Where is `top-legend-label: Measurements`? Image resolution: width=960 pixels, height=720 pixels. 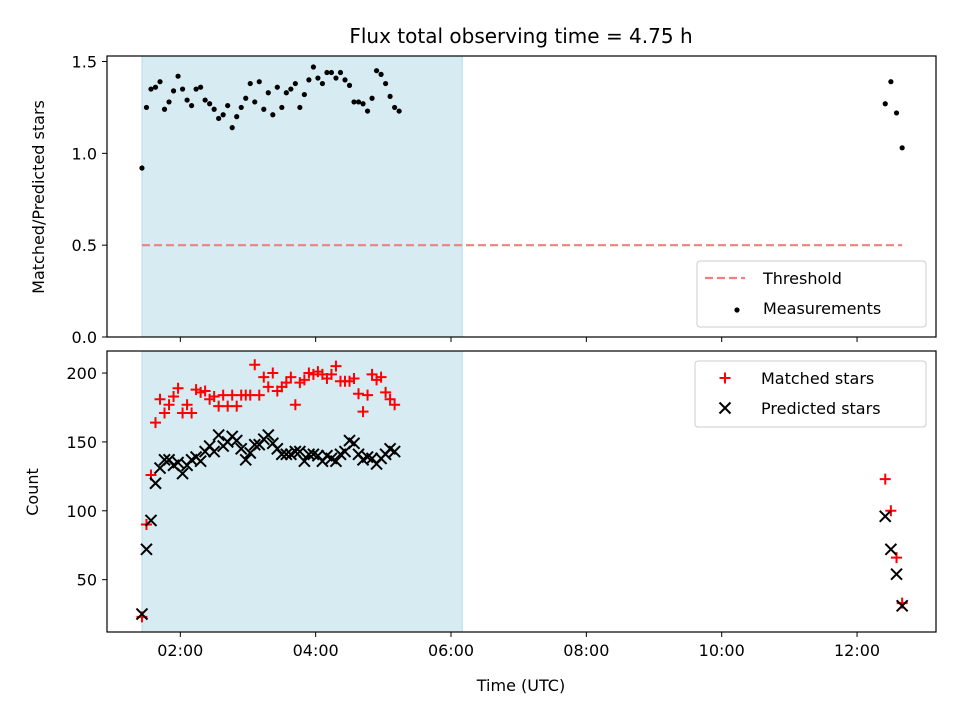
top-legend-label: Measurements is located at coordinates (822, 308).